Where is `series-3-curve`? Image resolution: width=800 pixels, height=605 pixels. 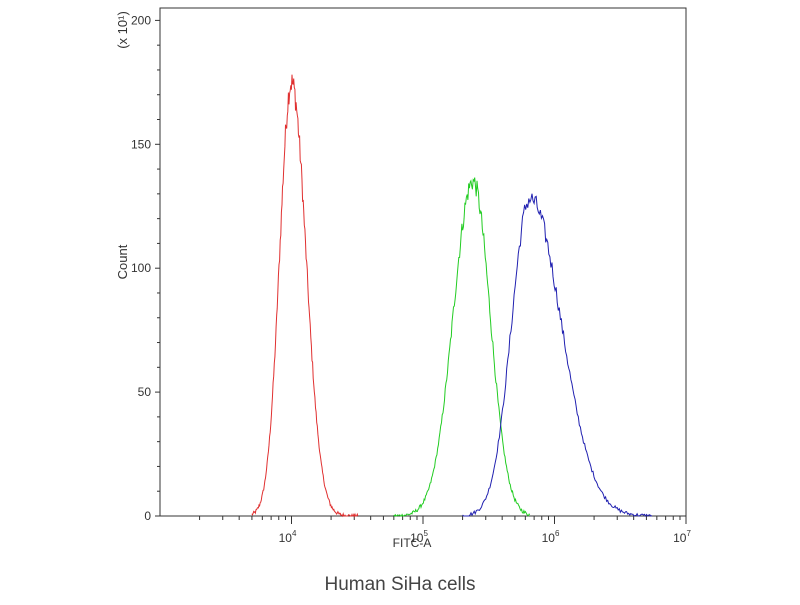
series-3-curve is located at coordinates (557, 355).